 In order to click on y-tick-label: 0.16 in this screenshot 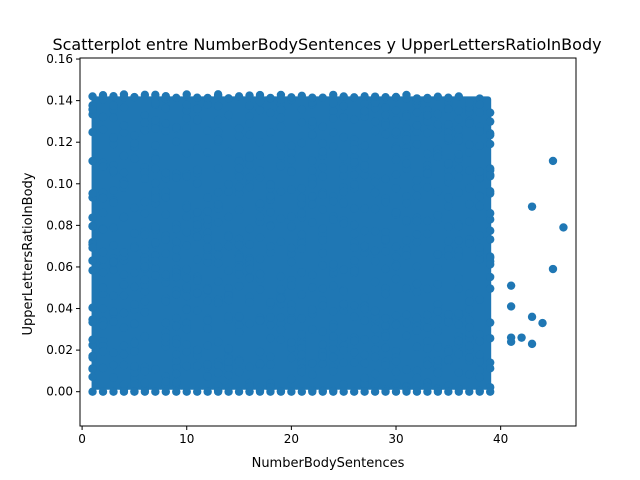, I will do `click(59, 59)`.